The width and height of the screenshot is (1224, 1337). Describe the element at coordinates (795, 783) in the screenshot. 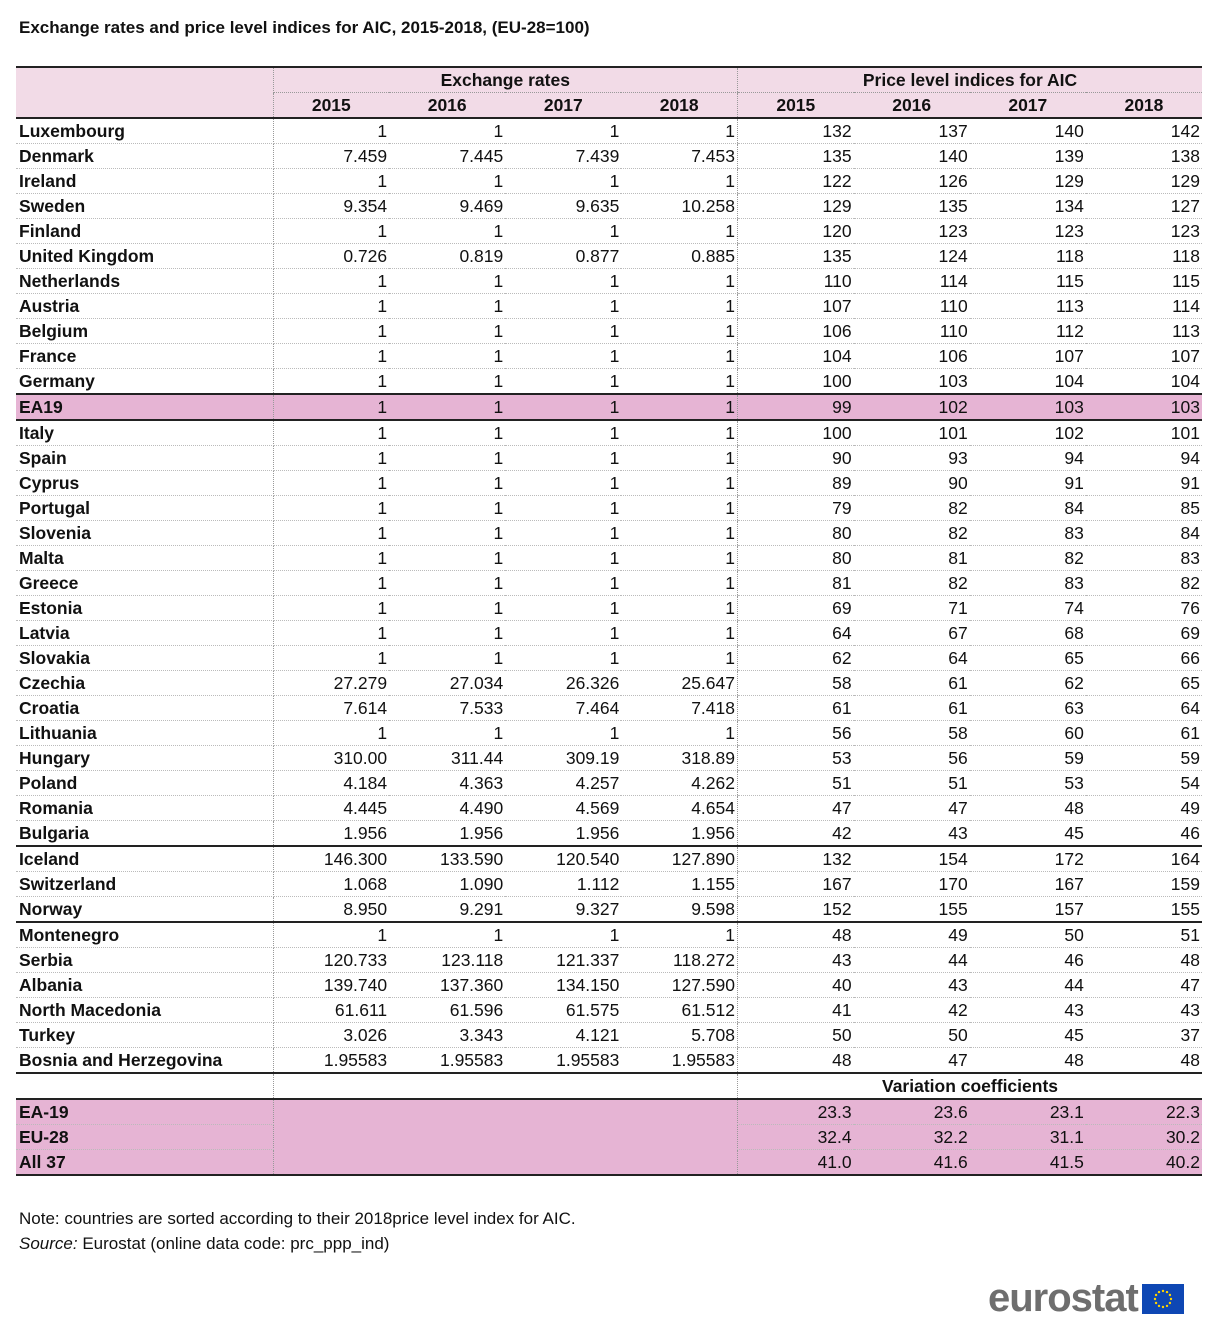

I see `cell-value: 51` at that location.